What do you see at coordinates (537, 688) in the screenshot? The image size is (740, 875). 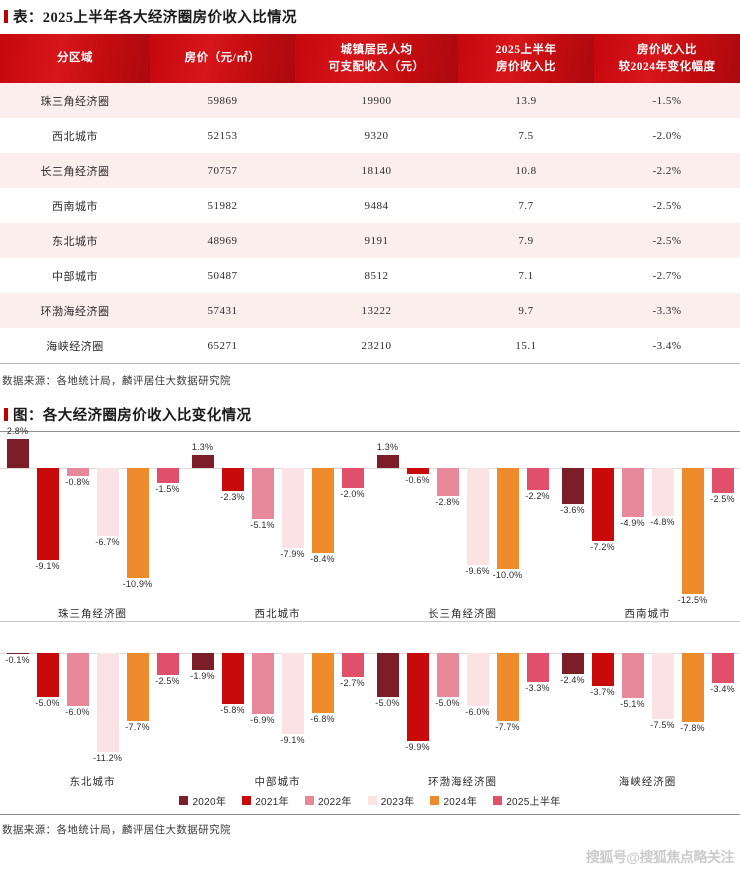 I see `bar-value-label: -3.3%` at bounding box center [537, 688].